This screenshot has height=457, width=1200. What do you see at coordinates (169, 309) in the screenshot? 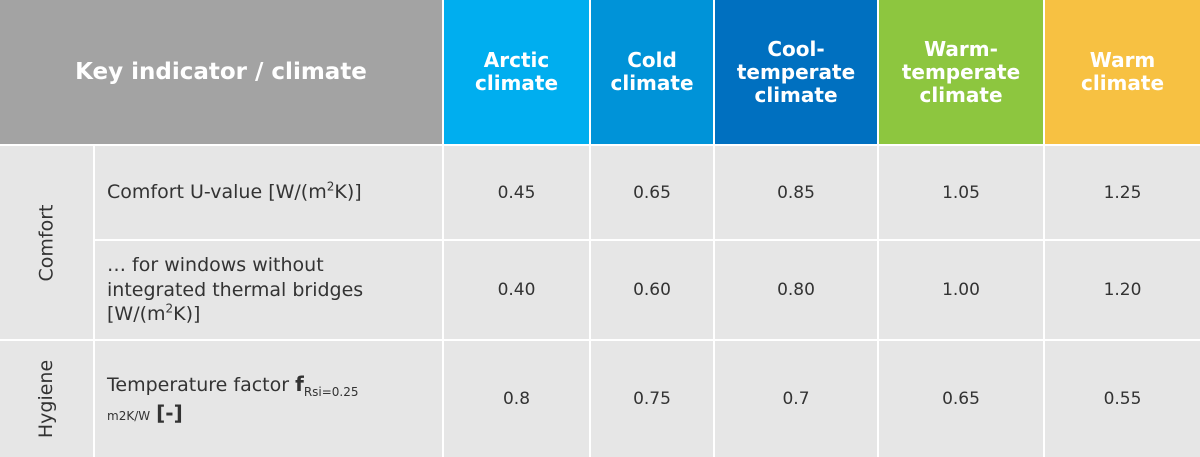
I see `windows-label-sup: 2` at bounding box center [169, 309].